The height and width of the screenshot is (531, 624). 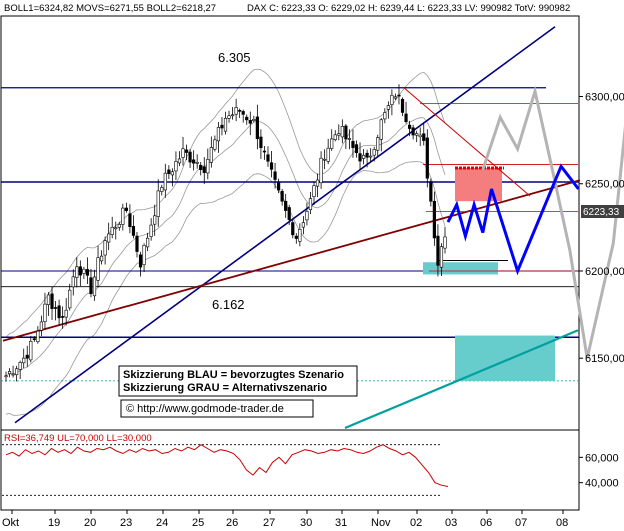 What do you see at coordinates (306, 523) in the screenshot?
I see `x-tick-label: 30` at bounding box center [306, 523].